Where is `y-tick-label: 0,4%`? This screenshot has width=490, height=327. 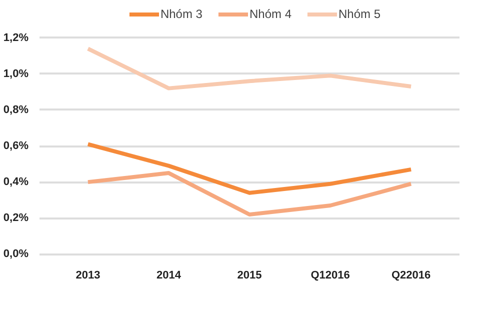 y-tick-label: 0,4% is located at coordinates (16, 182).